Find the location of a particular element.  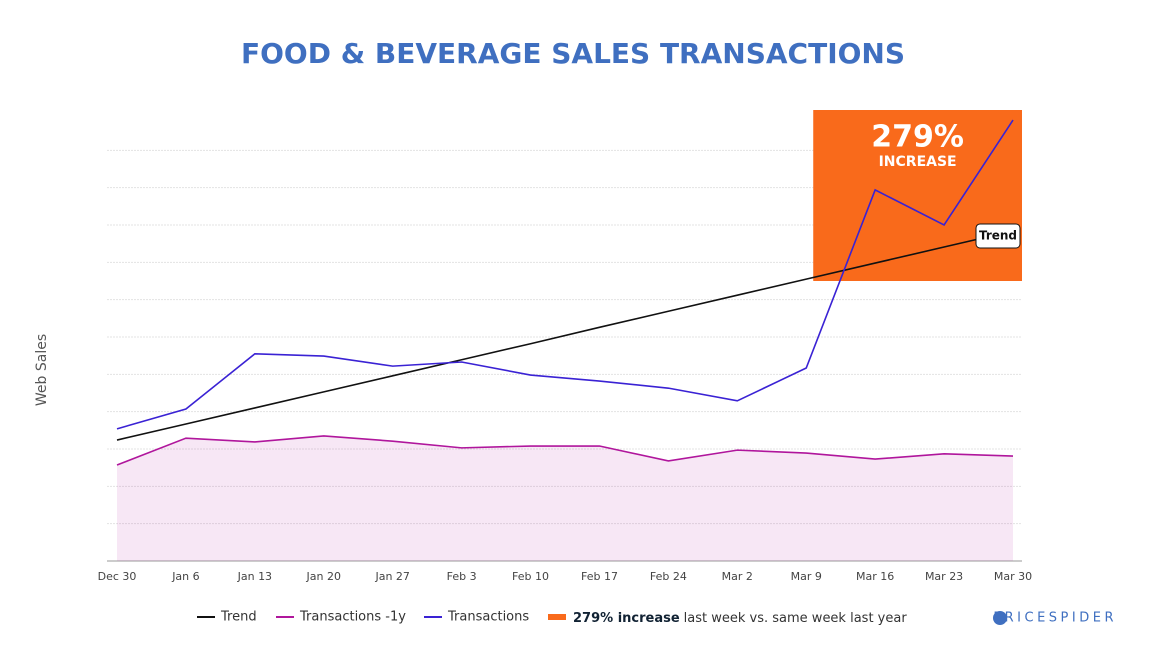

legend-swatch is located at coordinates (557, 617).